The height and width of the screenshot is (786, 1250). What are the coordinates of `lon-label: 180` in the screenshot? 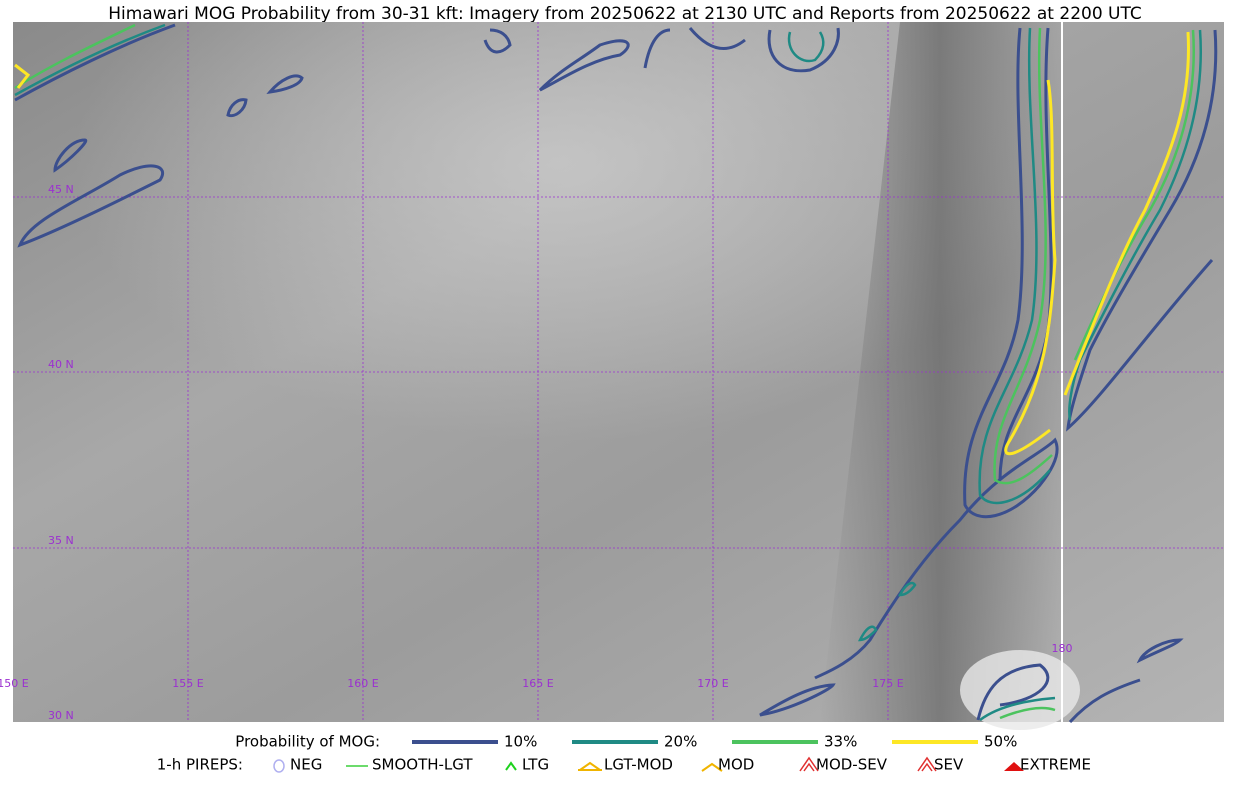 It's located at (1062, 648).